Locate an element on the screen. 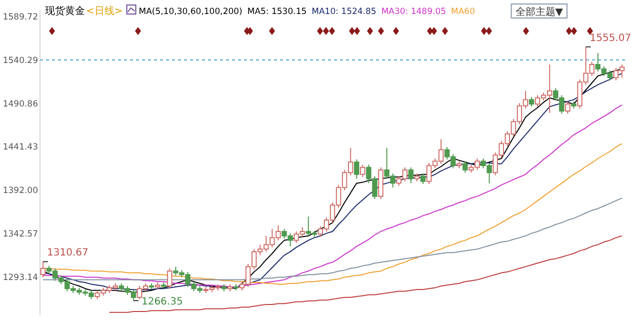 The width and height of the screenshot is (640, 320). y-tick-label: 1441.43 is located at coordinates (20, 147).